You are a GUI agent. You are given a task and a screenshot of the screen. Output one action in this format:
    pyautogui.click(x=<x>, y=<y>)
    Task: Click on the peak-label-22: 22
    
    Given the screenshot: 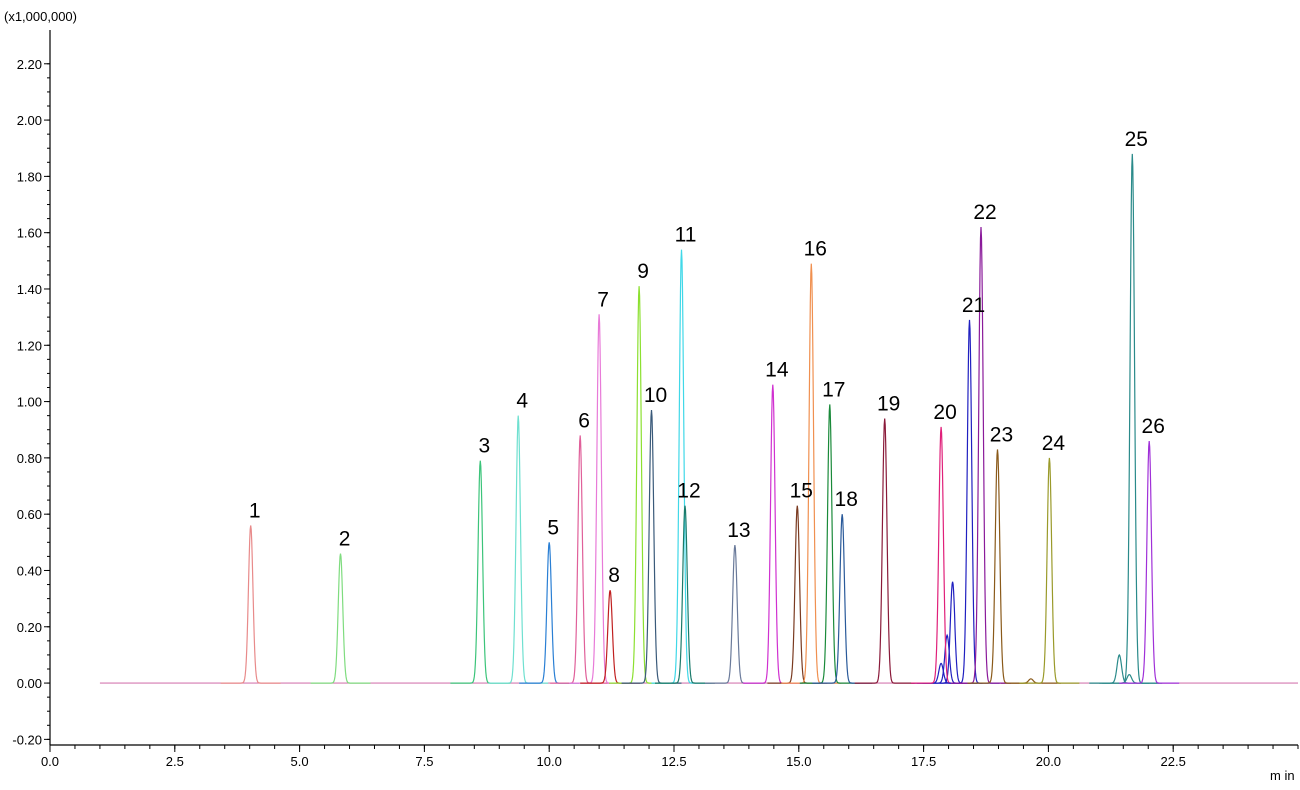 What is the action you would take?
    pyautogui.click(x=984, y=212)
    